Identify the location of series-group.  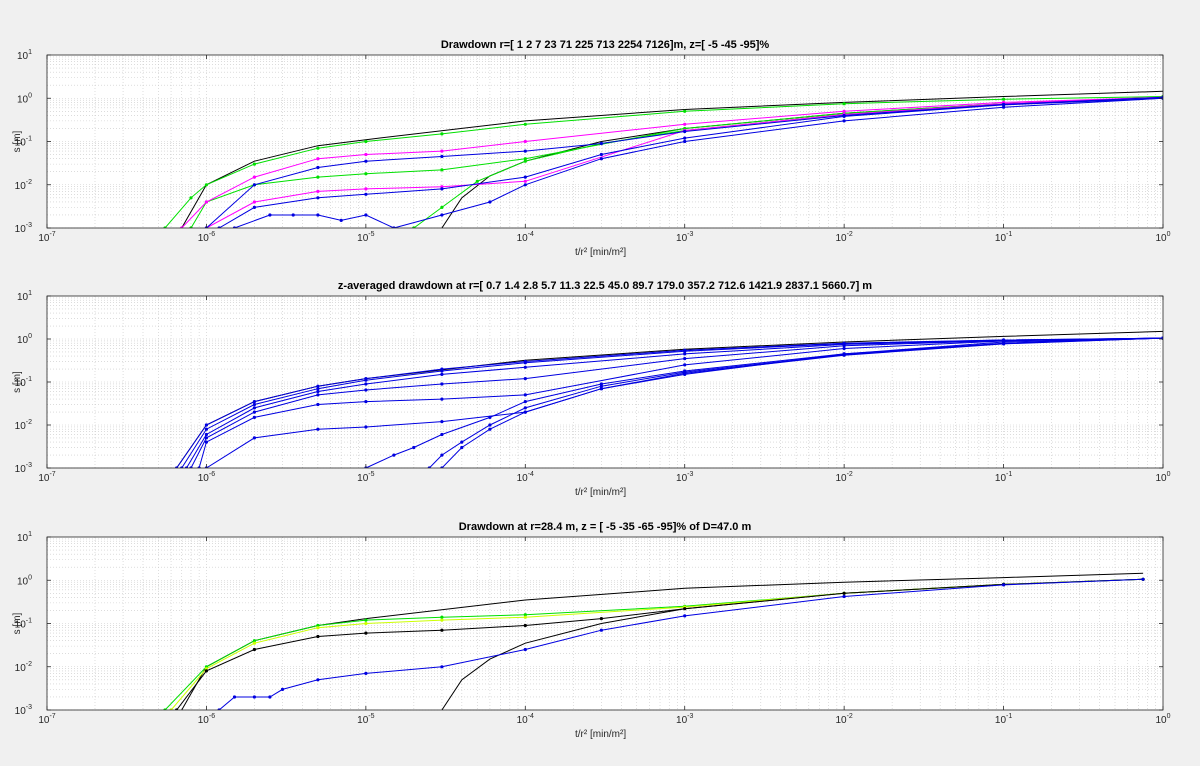
(669, 399).